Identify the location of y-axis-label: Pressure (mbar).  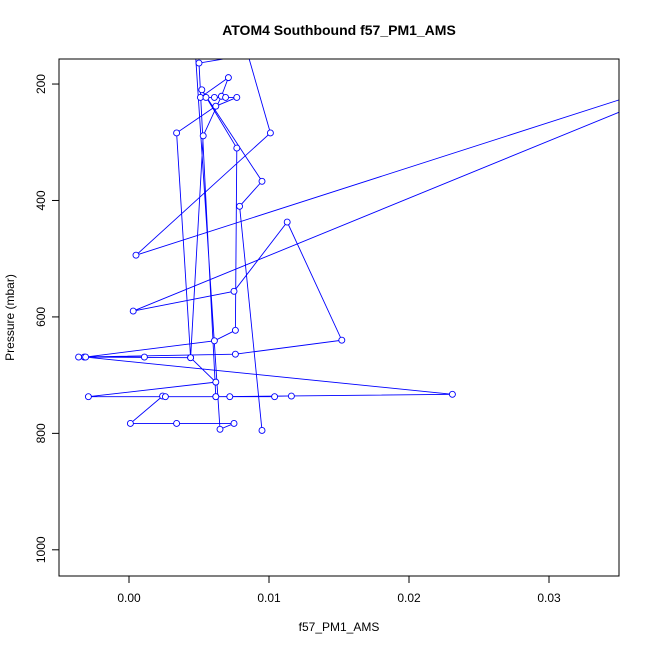
(10, 317).